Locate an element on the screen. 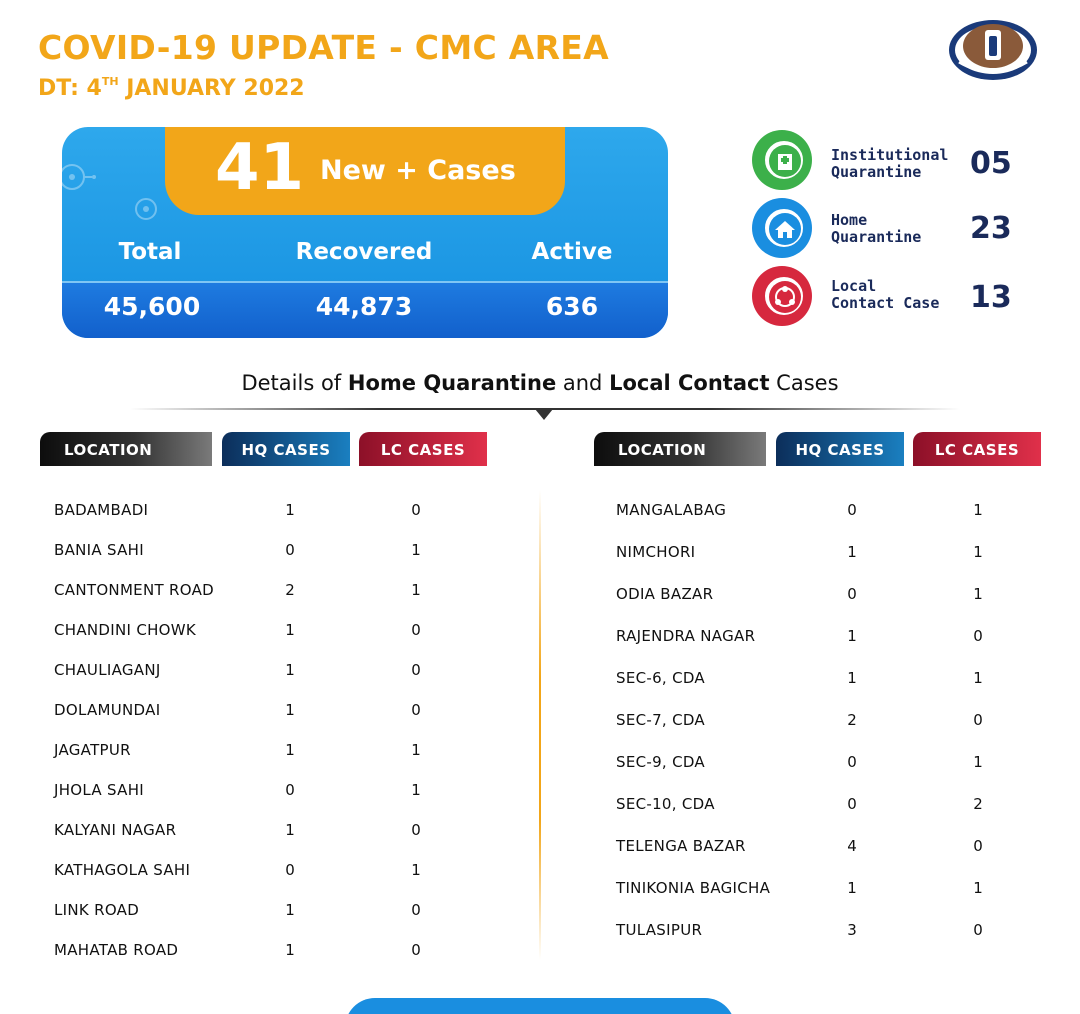 The height and width of the screenshot is (1014, 1080). right-lc-header: LC CASES is located at coordinates (977, 449).